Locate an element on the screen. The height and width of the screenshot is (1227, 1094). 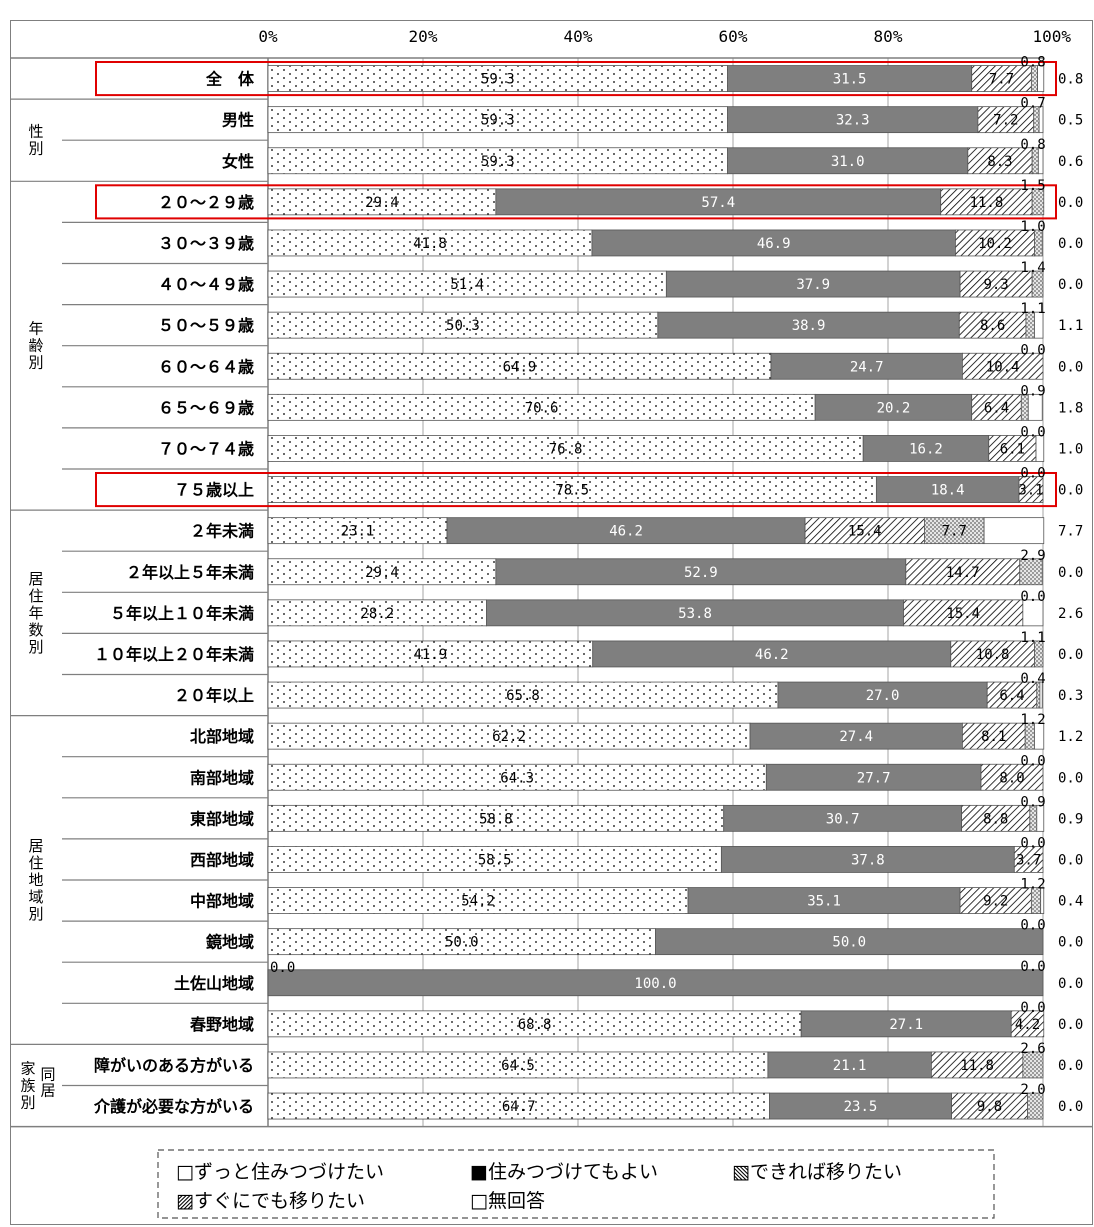
value-label: 46.2 is located at coordinates (626, 532).